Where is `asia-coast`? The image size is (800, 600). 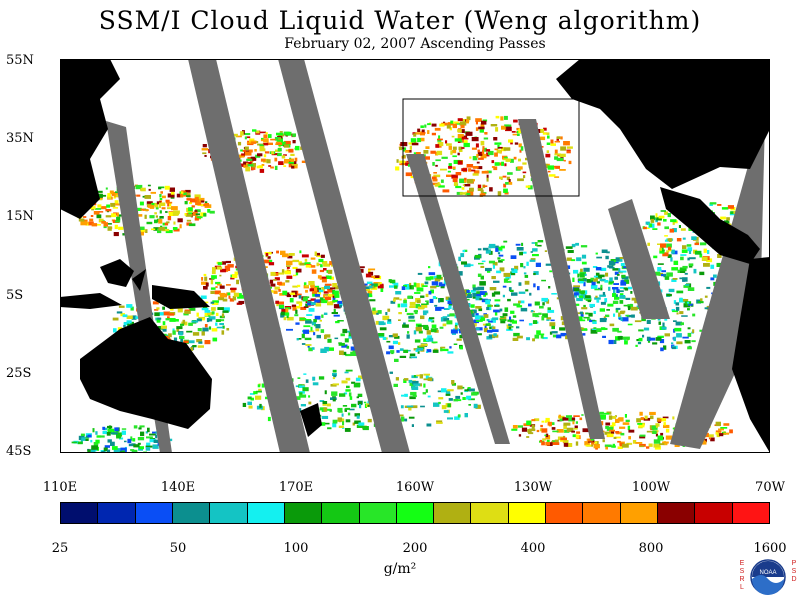 asia-coast is located at coordinates (90, 139).